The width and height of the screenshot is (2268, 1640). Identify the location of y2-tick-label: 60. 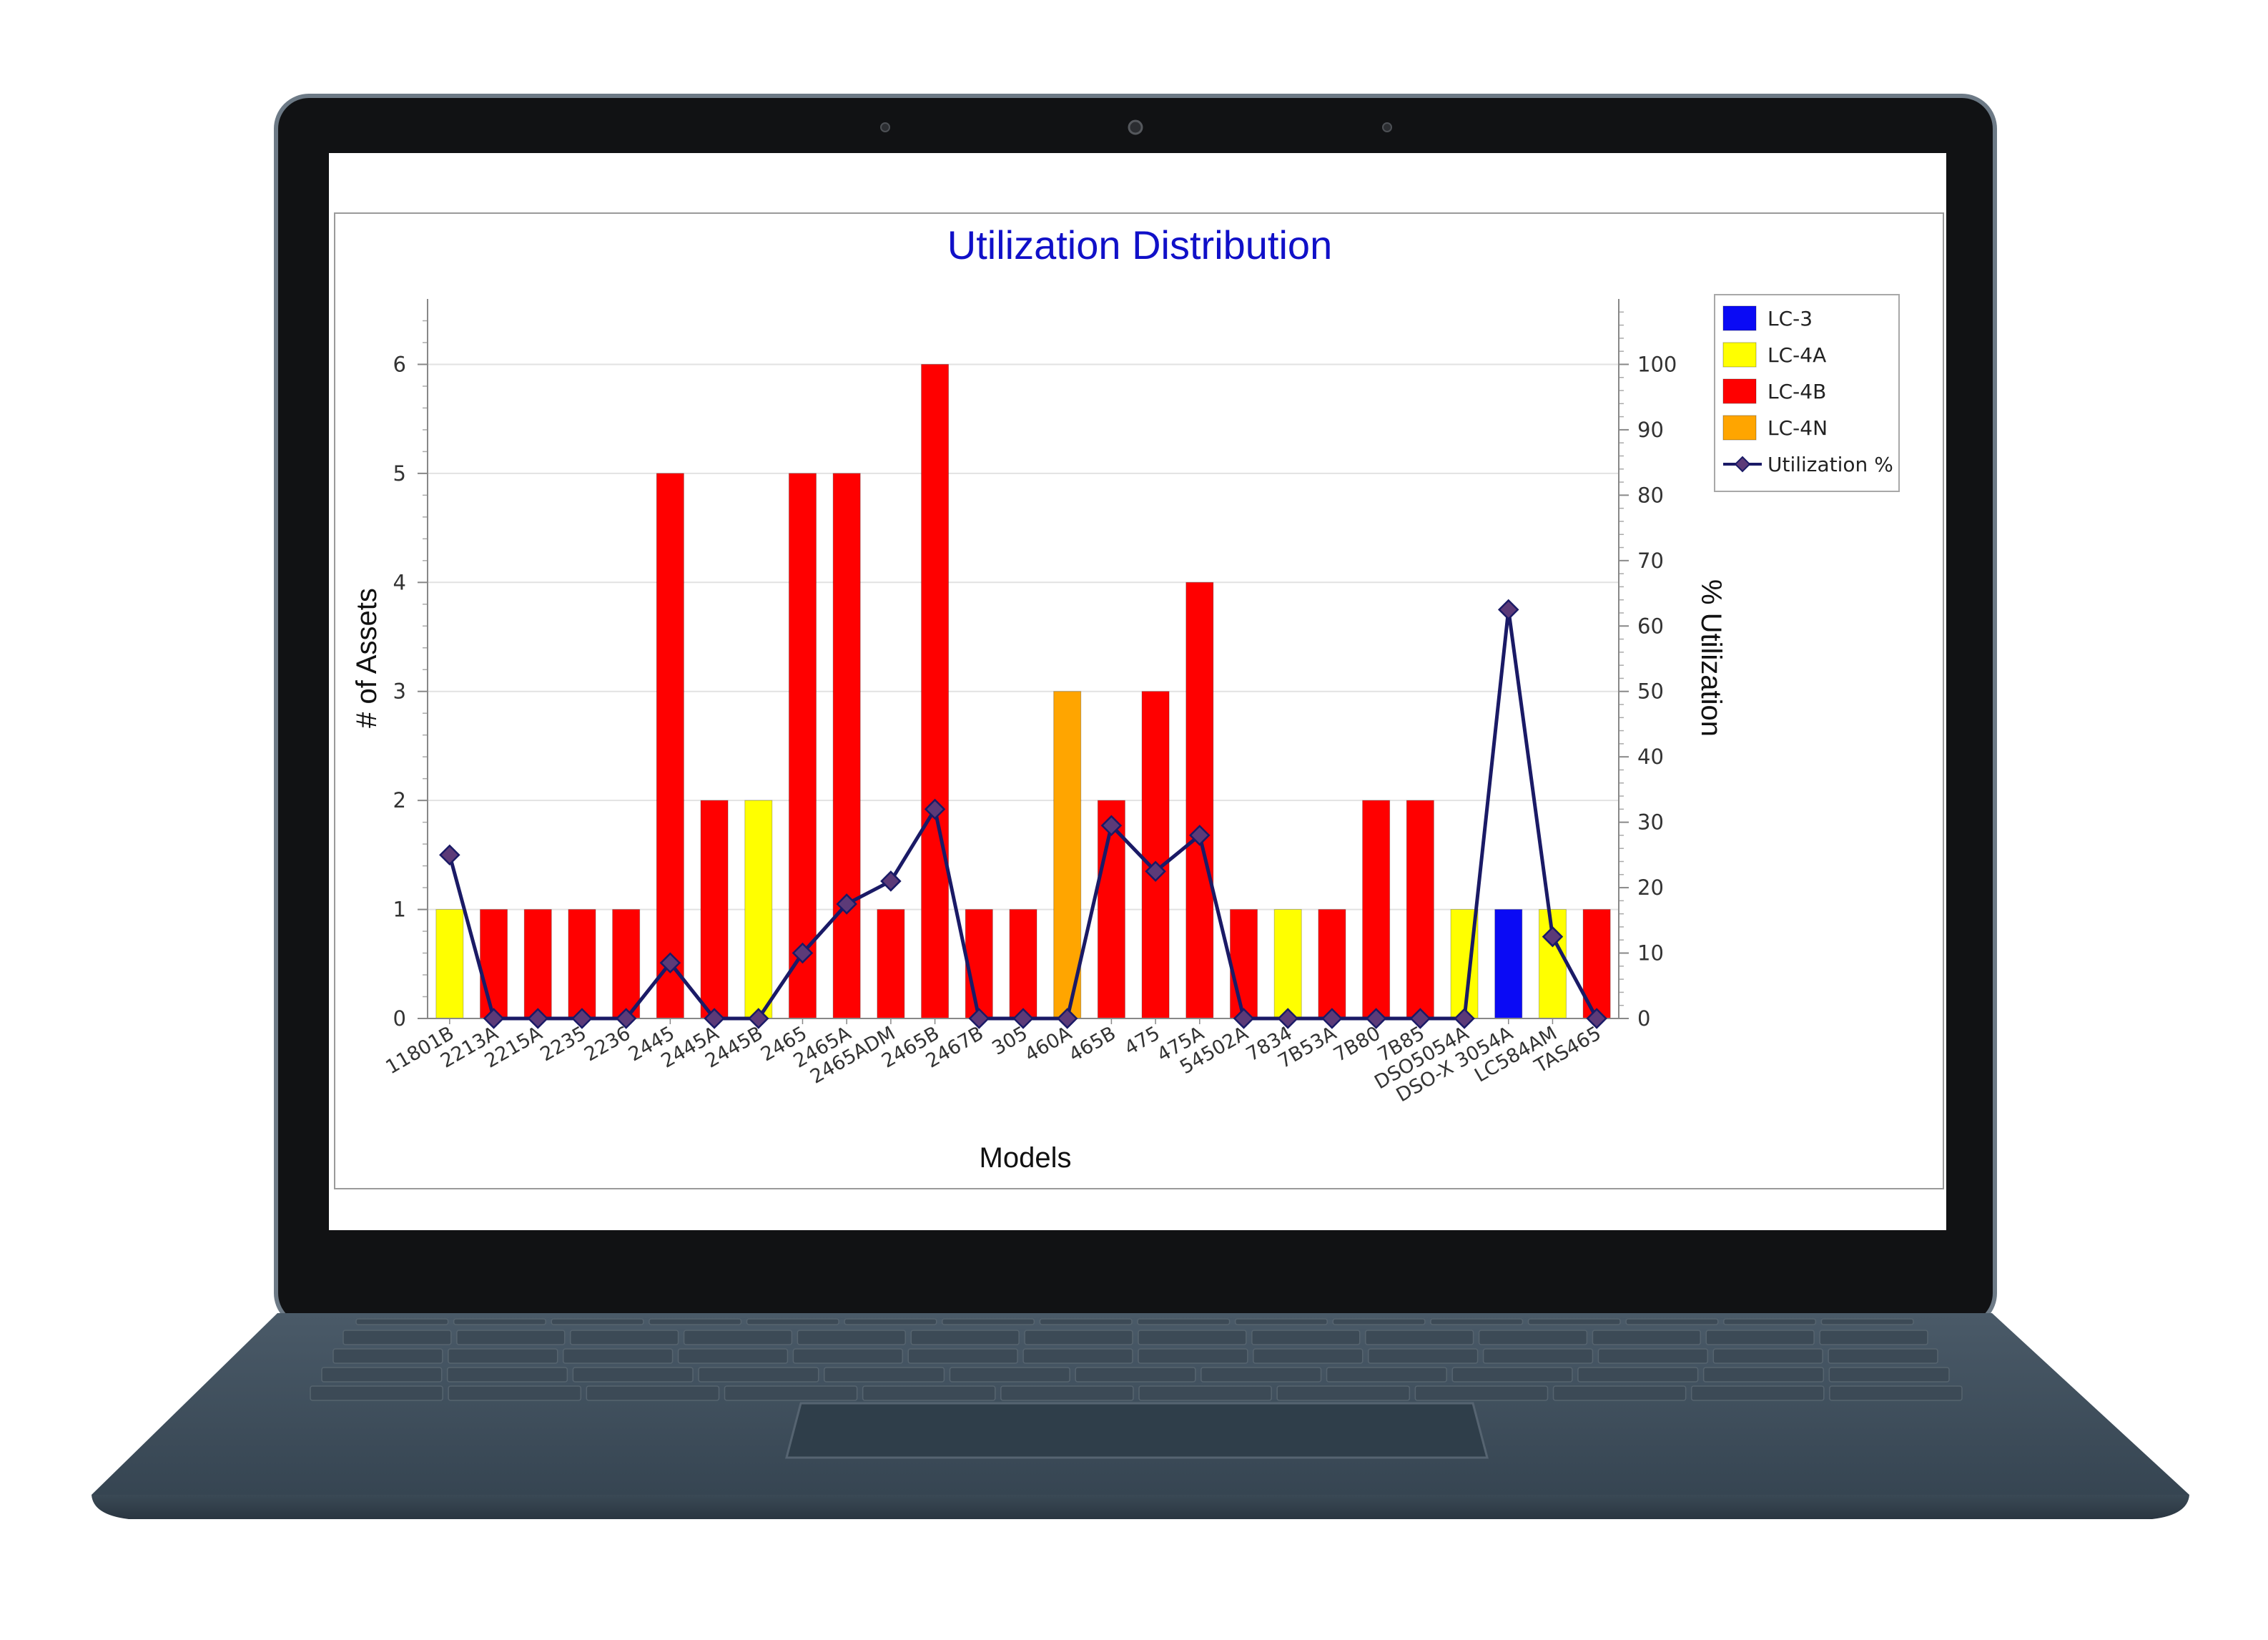
(1650, 626).